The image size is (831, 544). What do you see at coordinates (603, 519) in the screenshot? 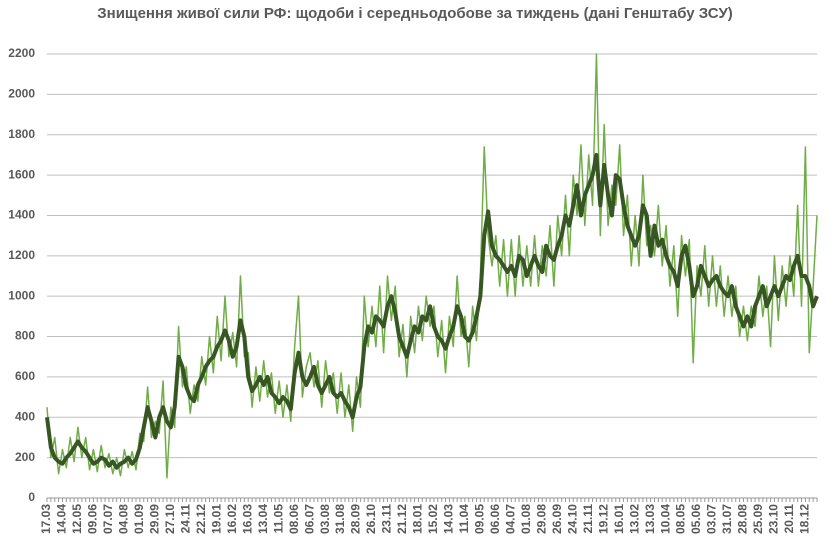
I see `x-tick-label: 19.12` at bounding box center [603, 519].